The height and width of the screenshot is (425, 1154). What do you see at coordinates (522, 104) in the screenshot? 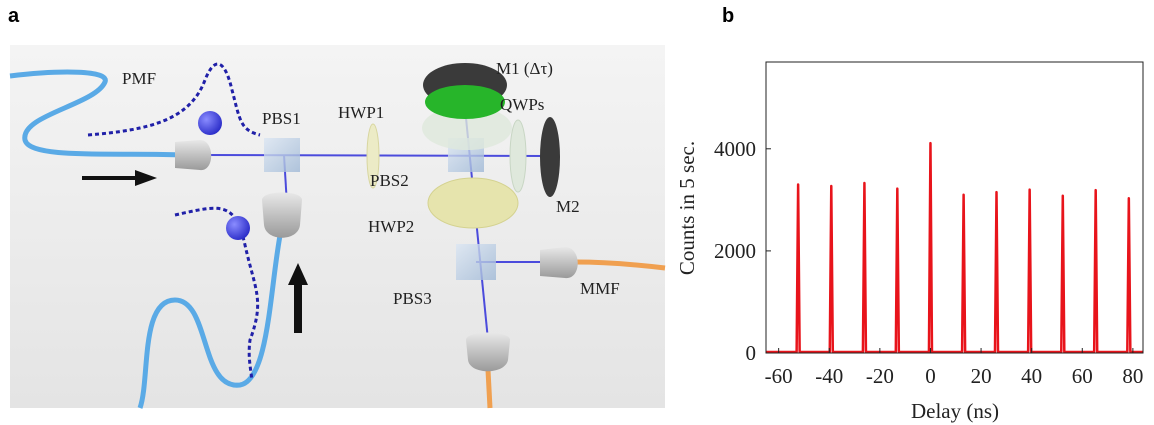
I see `component-label: QWPs` at bounding box center [522, 104].